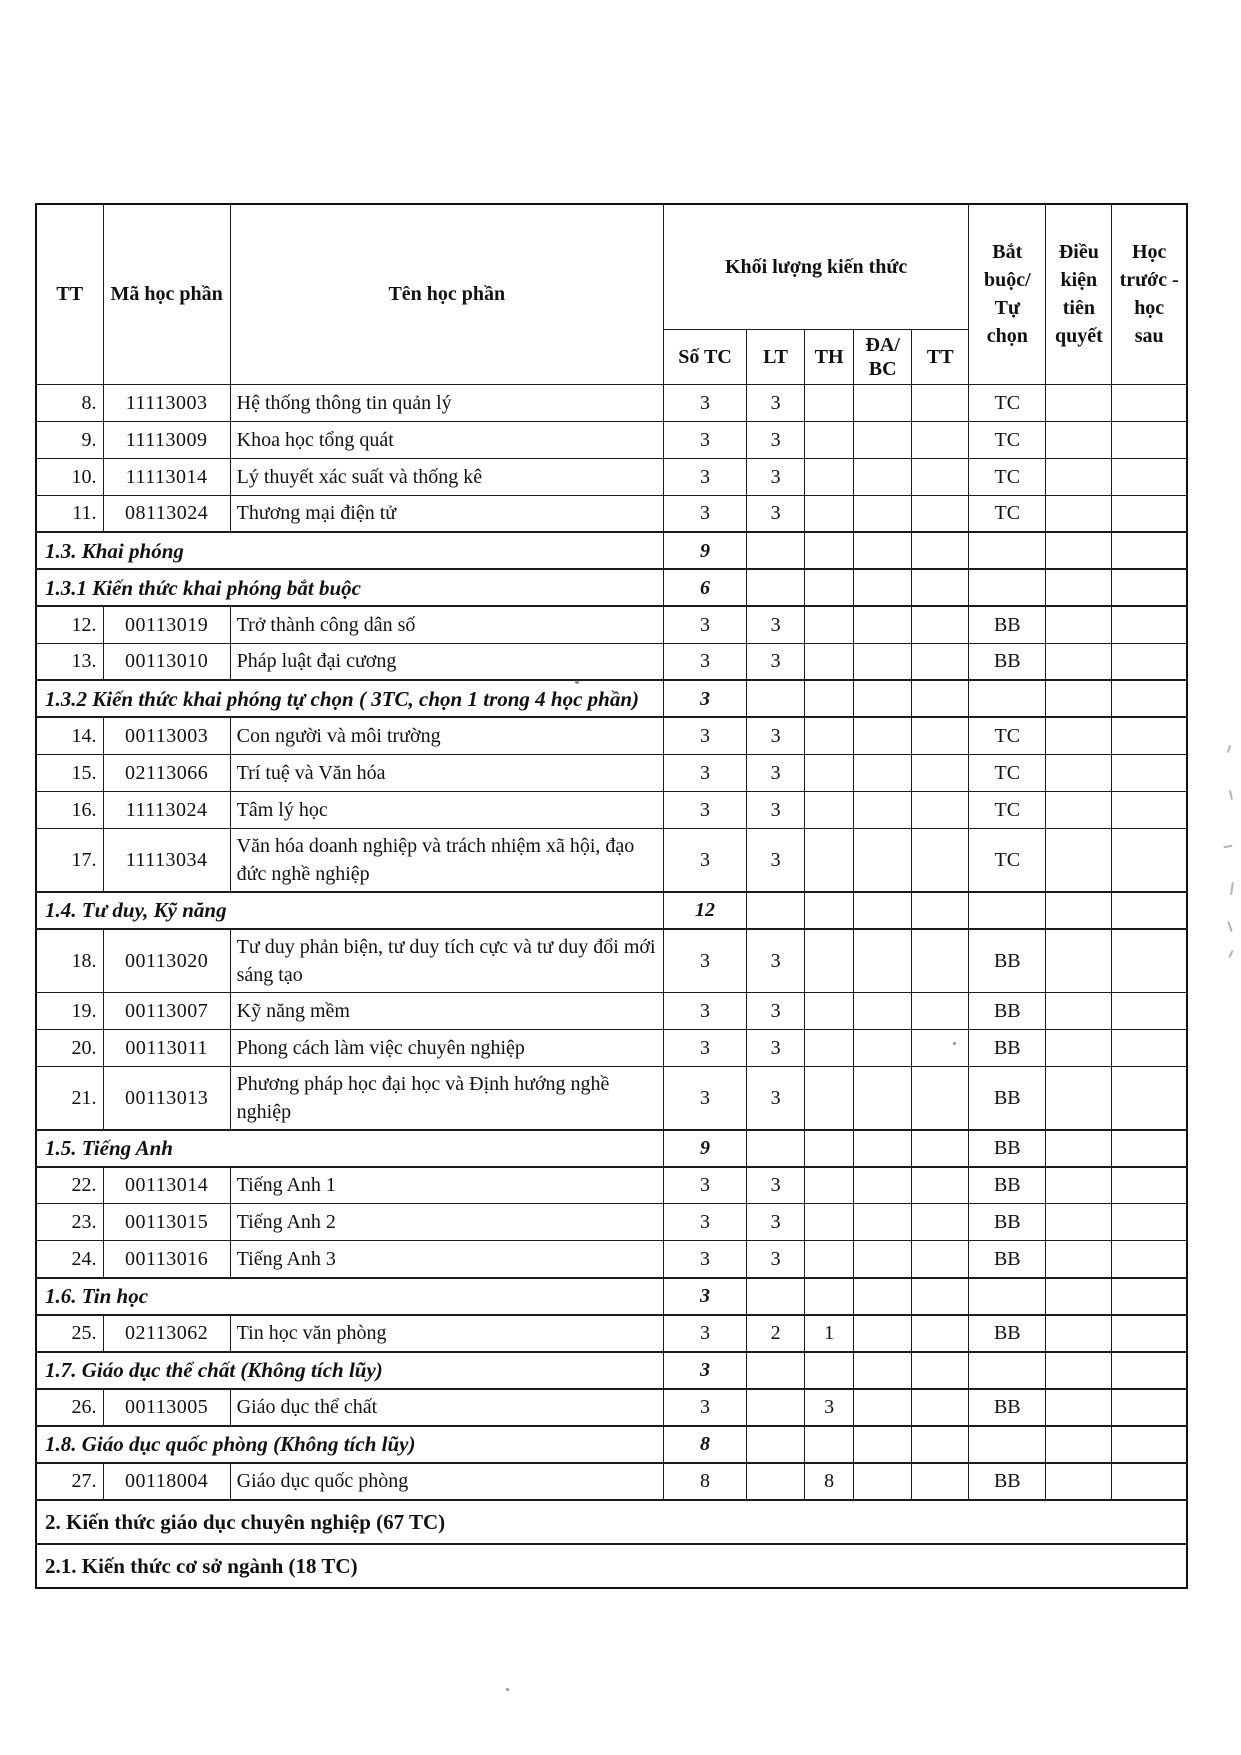 This screenshot has width=1241, height=1755. Describe the element at coordinates (611, 1481) in the screenshot. I see `course-row: 27. 00118004 Giáo dục quốc phòng 8 8 BB` at that location.